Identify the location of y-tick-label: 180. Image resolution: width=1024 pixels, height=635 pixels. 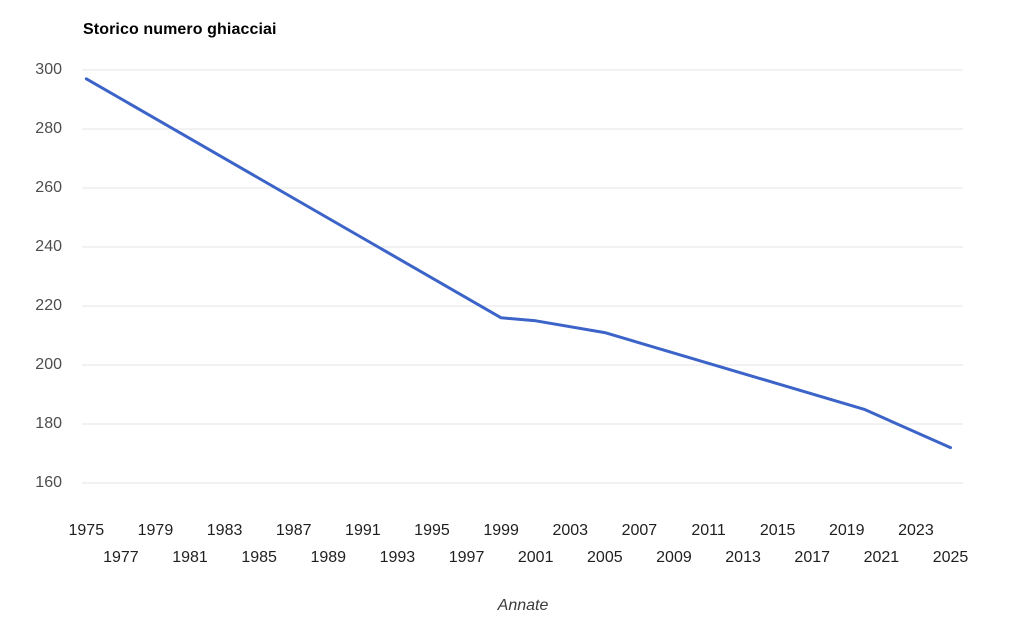
(48, 423).